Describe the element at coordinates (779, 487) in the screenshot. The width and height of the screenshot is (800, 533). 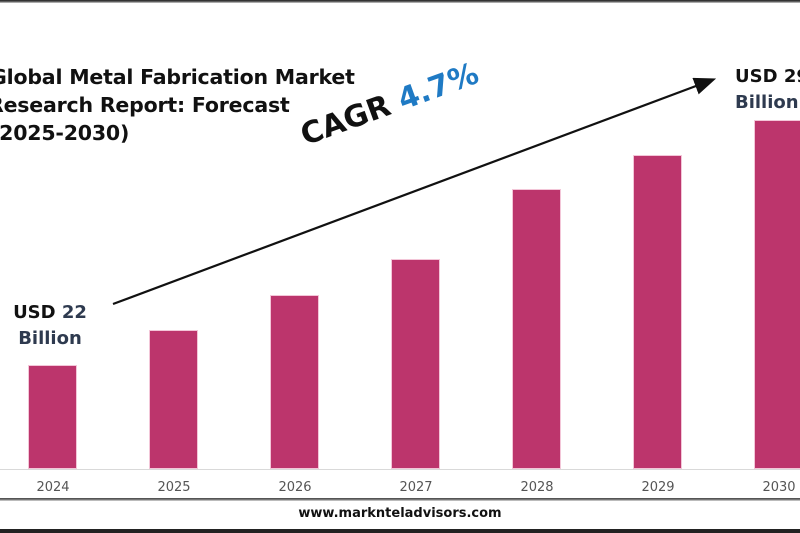
I see `x-tick-label: 2030` at that location.